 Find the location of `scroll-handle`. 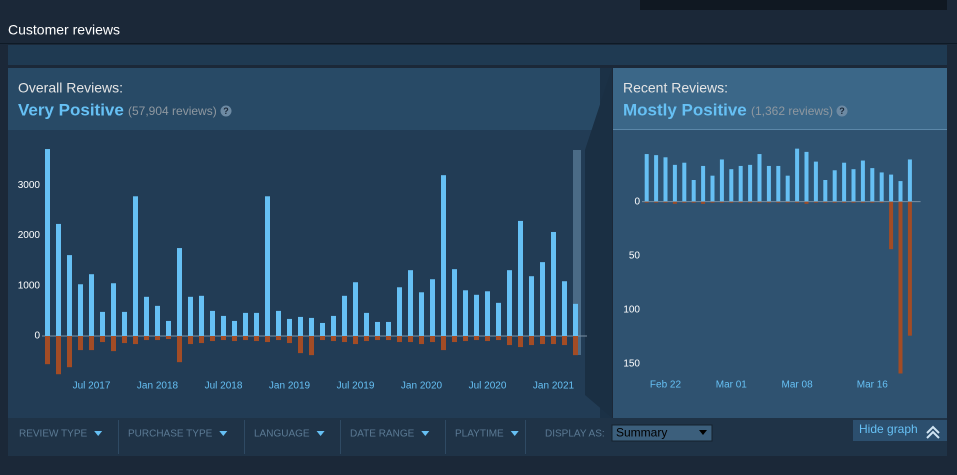

scroll-handle is located at coordinates (577, 252).